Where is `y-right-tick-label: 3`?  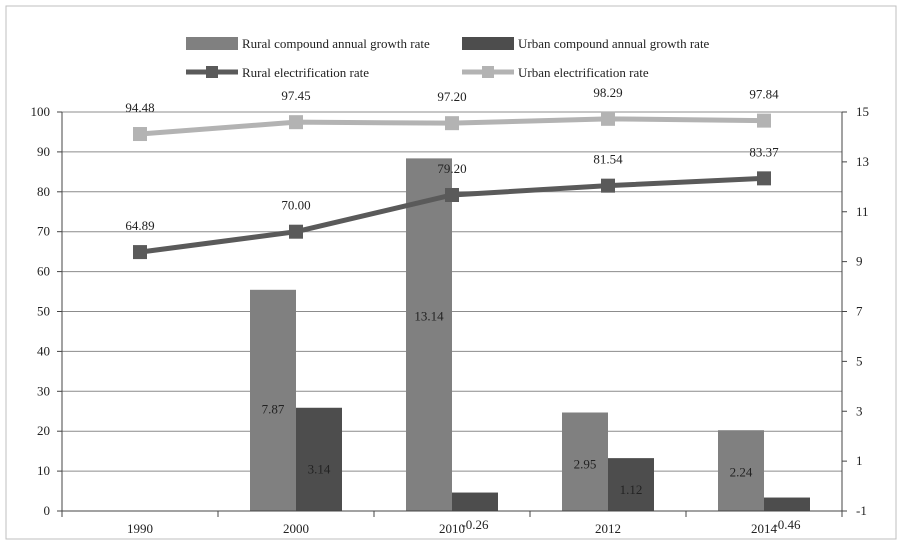
y-right-tick-label: 3 is located at coordinates (859, 410).